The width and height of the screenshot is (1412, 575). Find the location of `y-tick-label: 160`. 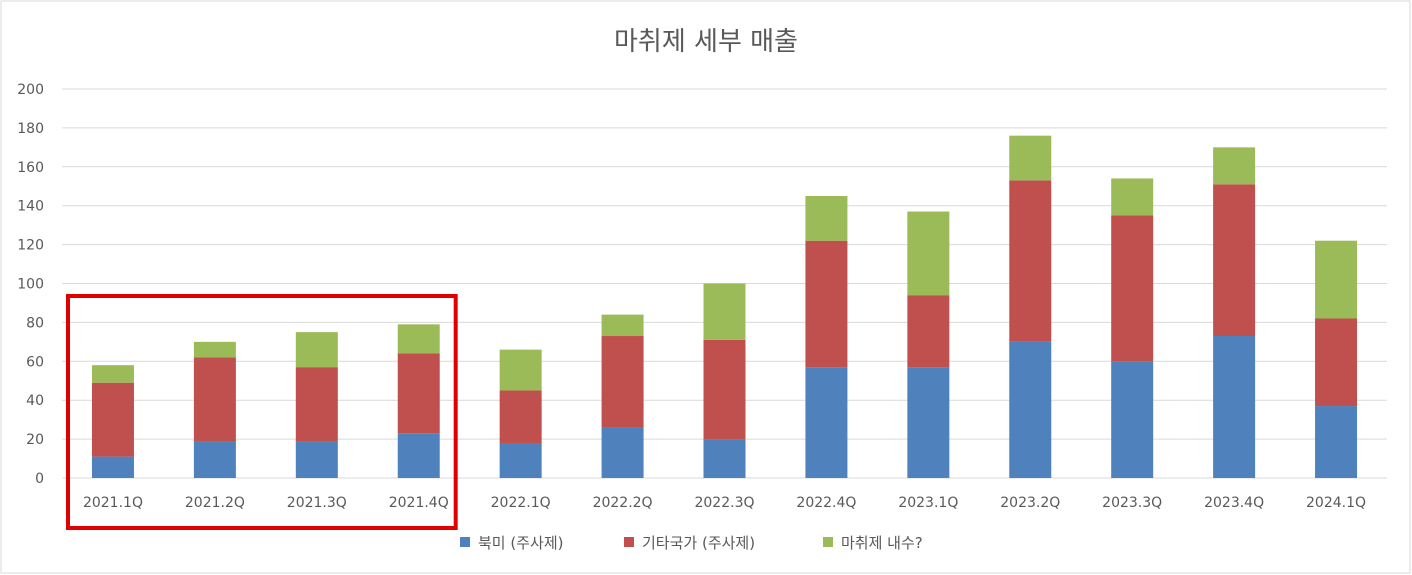

y-tick-label: 160 is located at coordinates (30, 168).